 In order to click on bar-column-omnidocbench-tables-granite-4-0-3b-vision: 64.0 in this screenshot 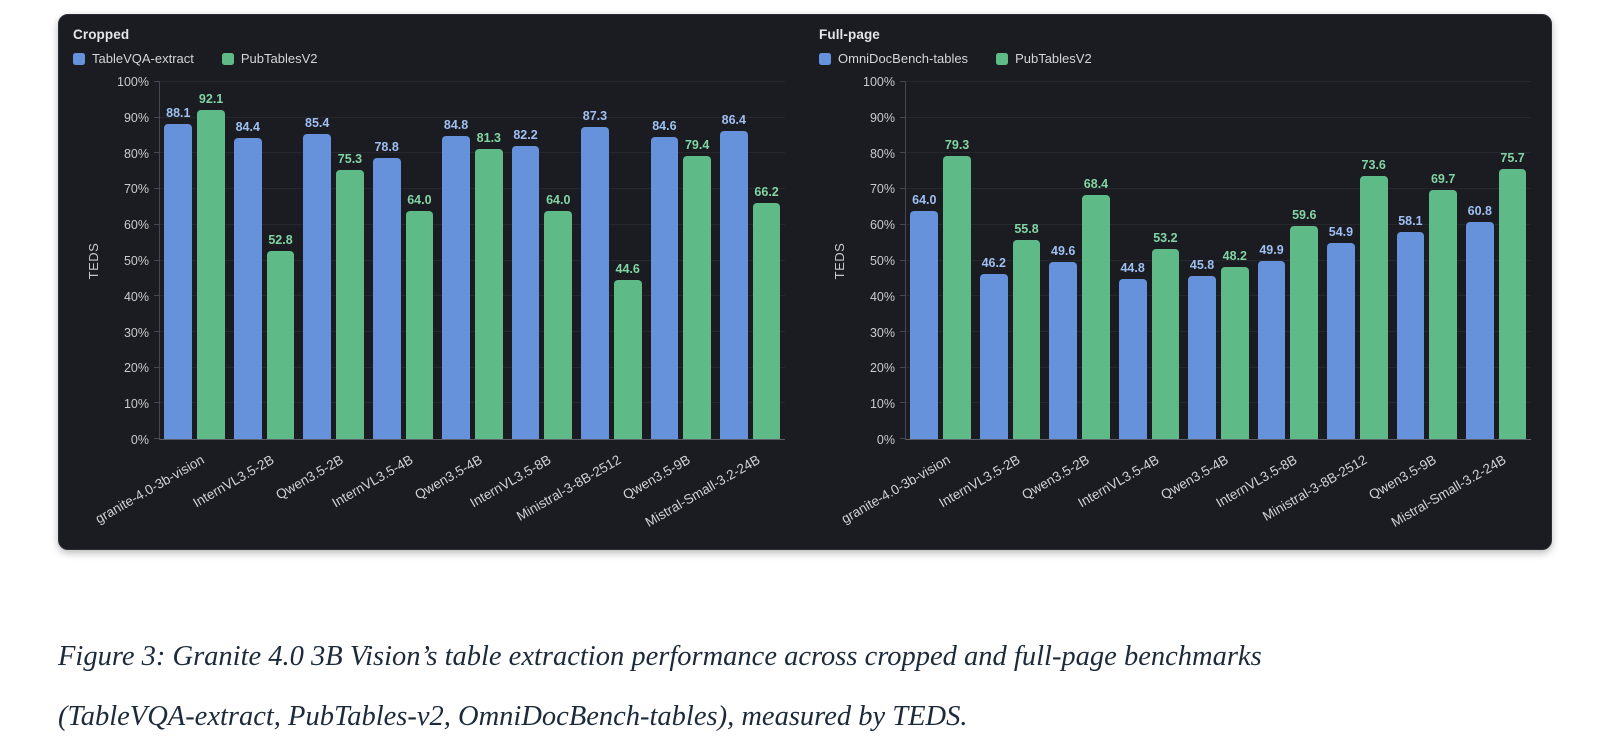, I will do `click(924, 260)`.